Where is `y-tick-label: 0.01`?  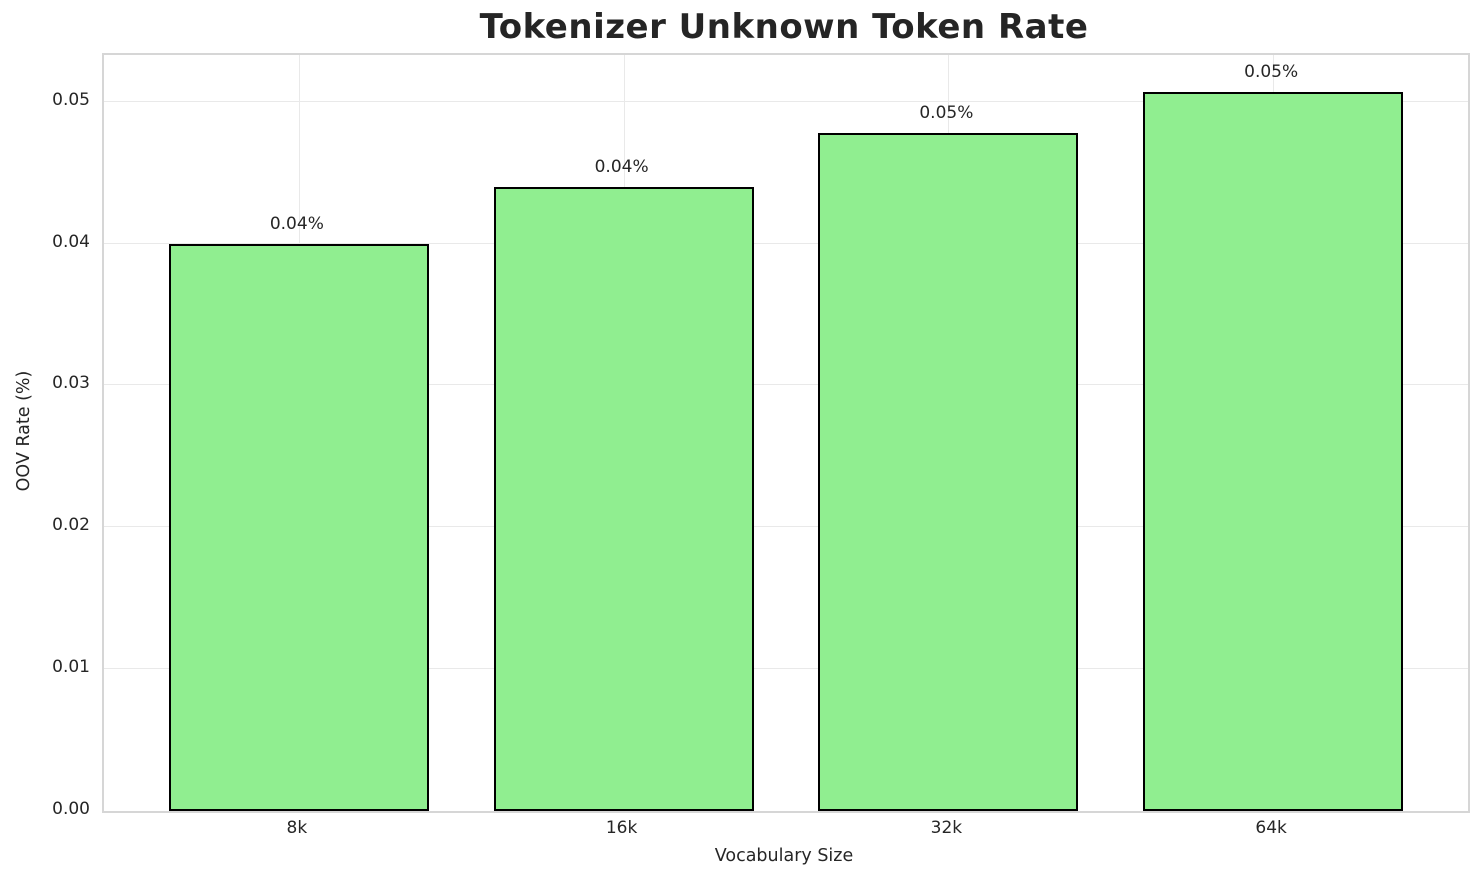
y-tick-label: 0.01 is located at coordinates (71, 667).